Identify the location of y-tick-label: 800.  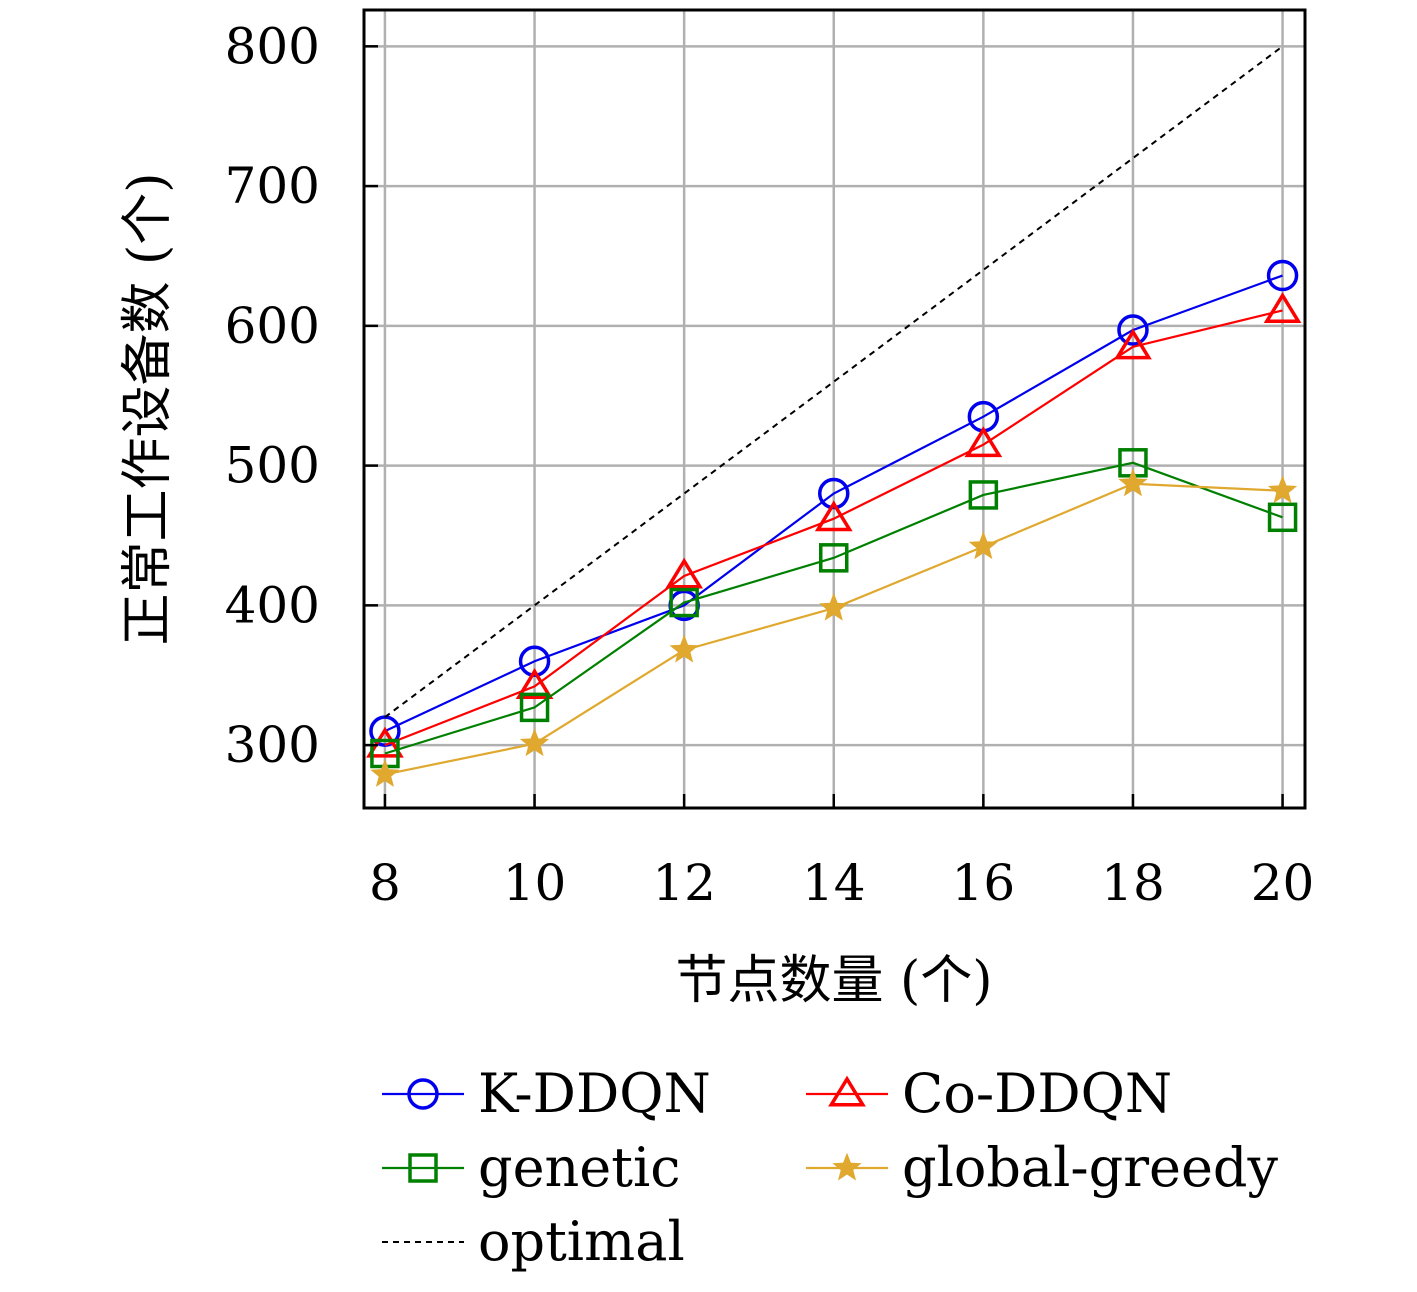
(272, 46).